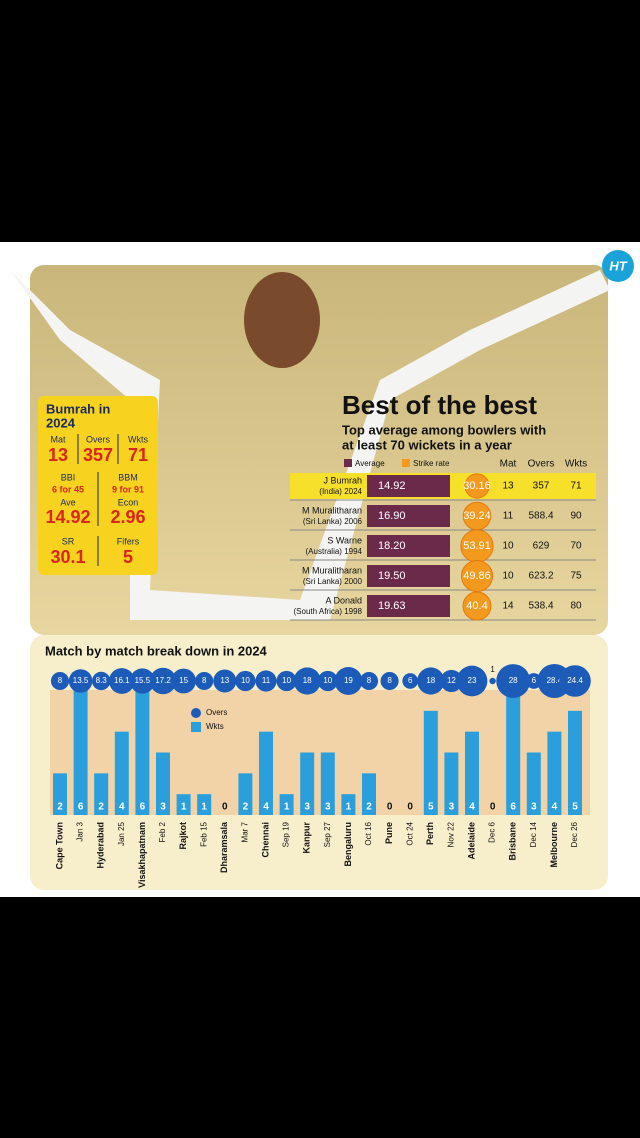  What do you see at coordinates (68, 477) in the screenshot?
I see `stat-label: BBI` at bounding box center [68, 477].